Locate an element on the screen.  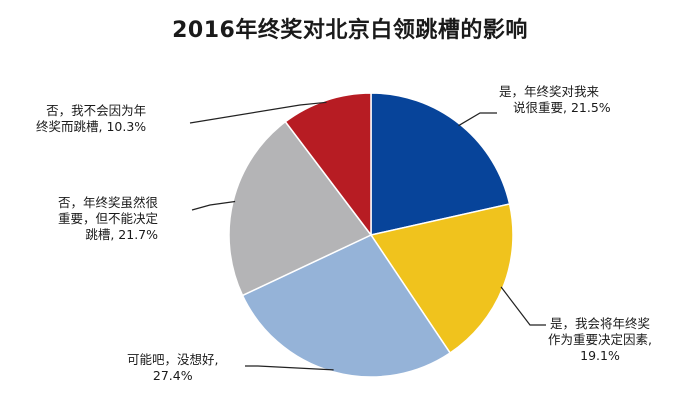
slice-label-3-line-1: 重要，但不能决定 is located at coordinates (108, 218).